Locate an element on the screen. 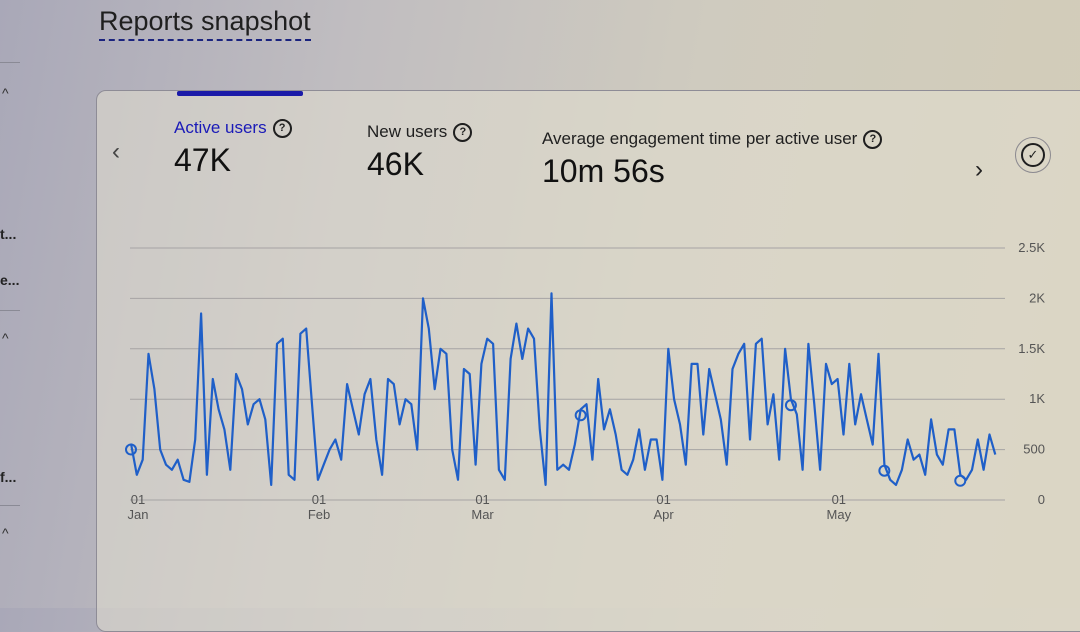  metric-tab-new-users: New users ? 46K is located at coordinates (420, 152).